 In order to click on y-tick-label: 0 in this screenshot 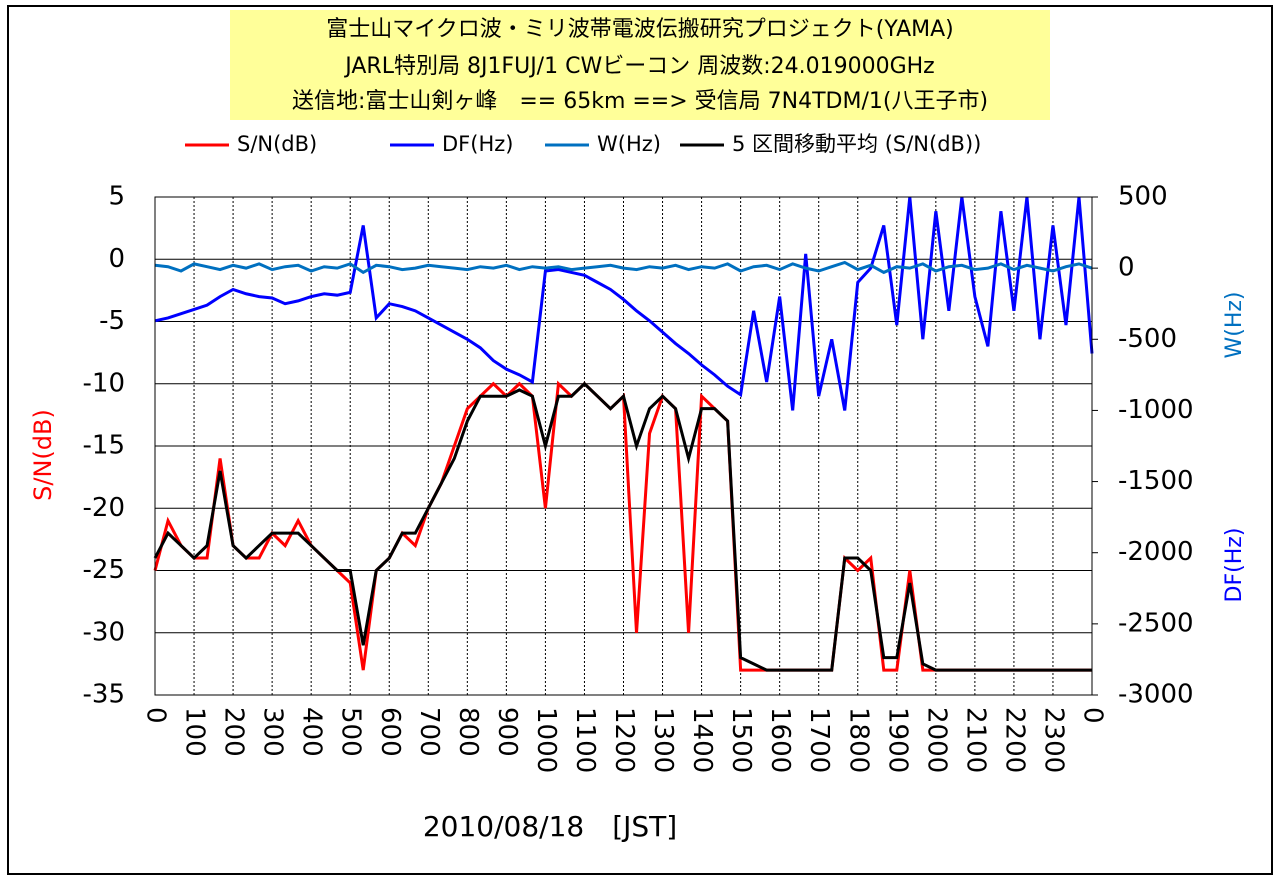, I will do `click(116, 259)`.